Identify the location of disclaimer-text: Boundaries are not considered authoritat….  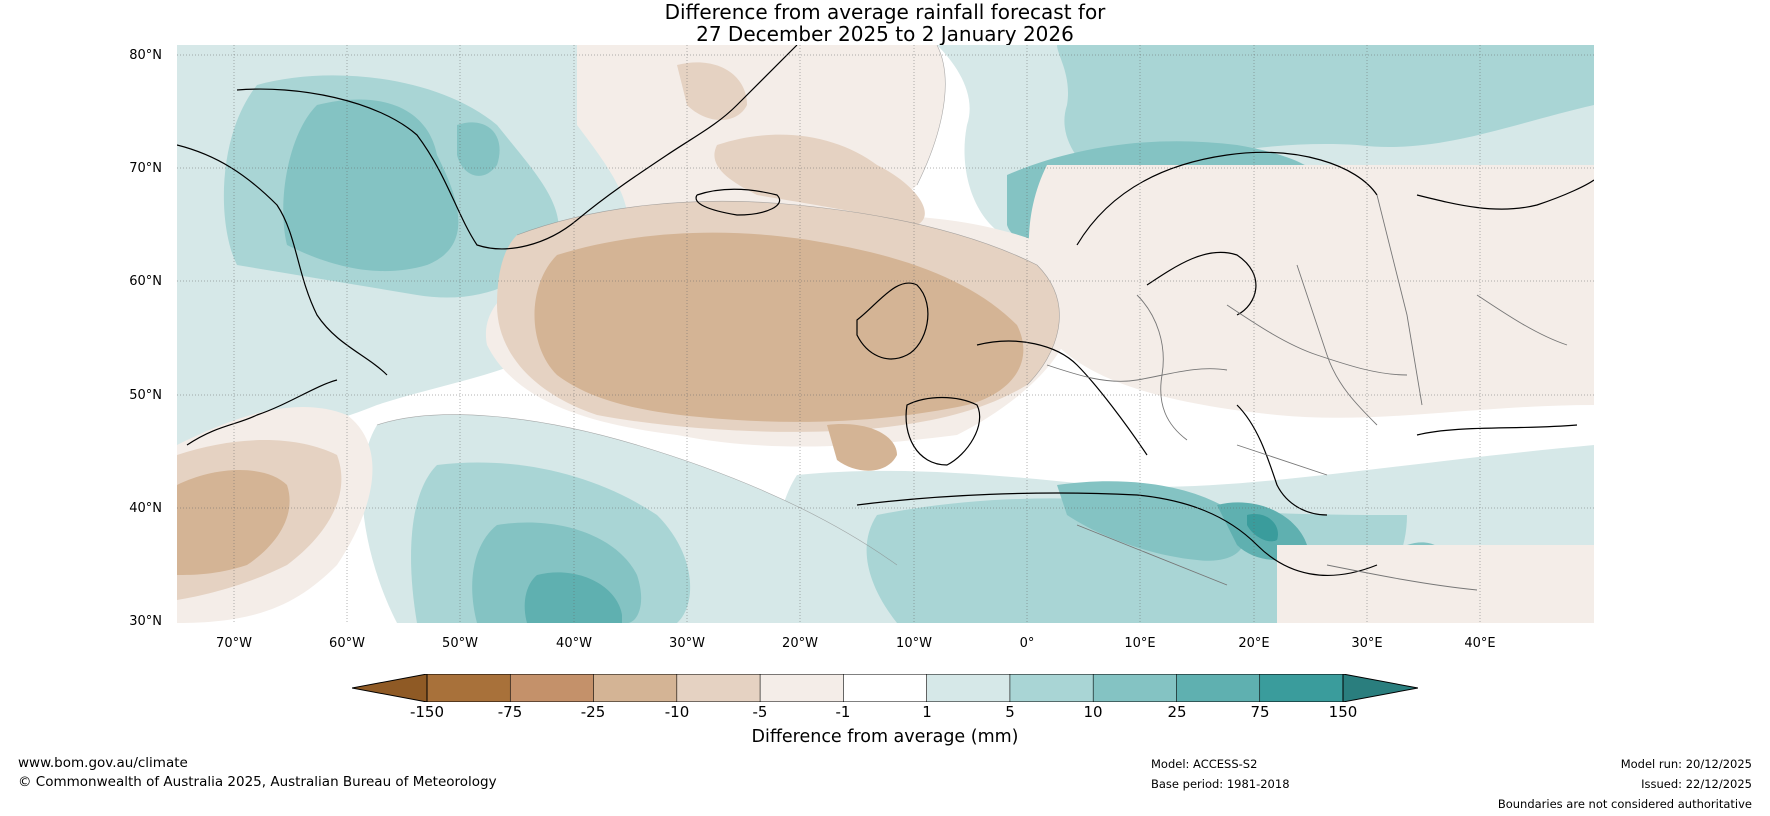
(1624, 804).